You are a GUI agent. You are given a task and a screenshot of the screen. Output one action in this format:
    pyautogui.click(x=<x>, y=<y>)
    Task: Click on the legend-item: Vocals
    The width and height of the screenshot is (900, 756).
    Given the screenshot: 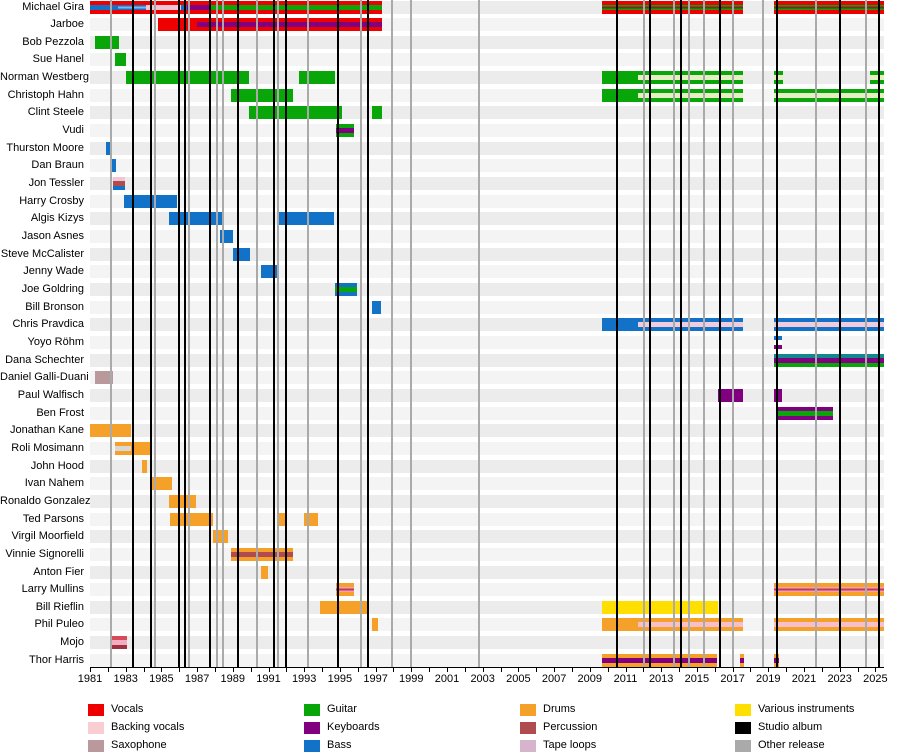 What is the action you would take?
    pyautogui.click(x=188, y=710)
    